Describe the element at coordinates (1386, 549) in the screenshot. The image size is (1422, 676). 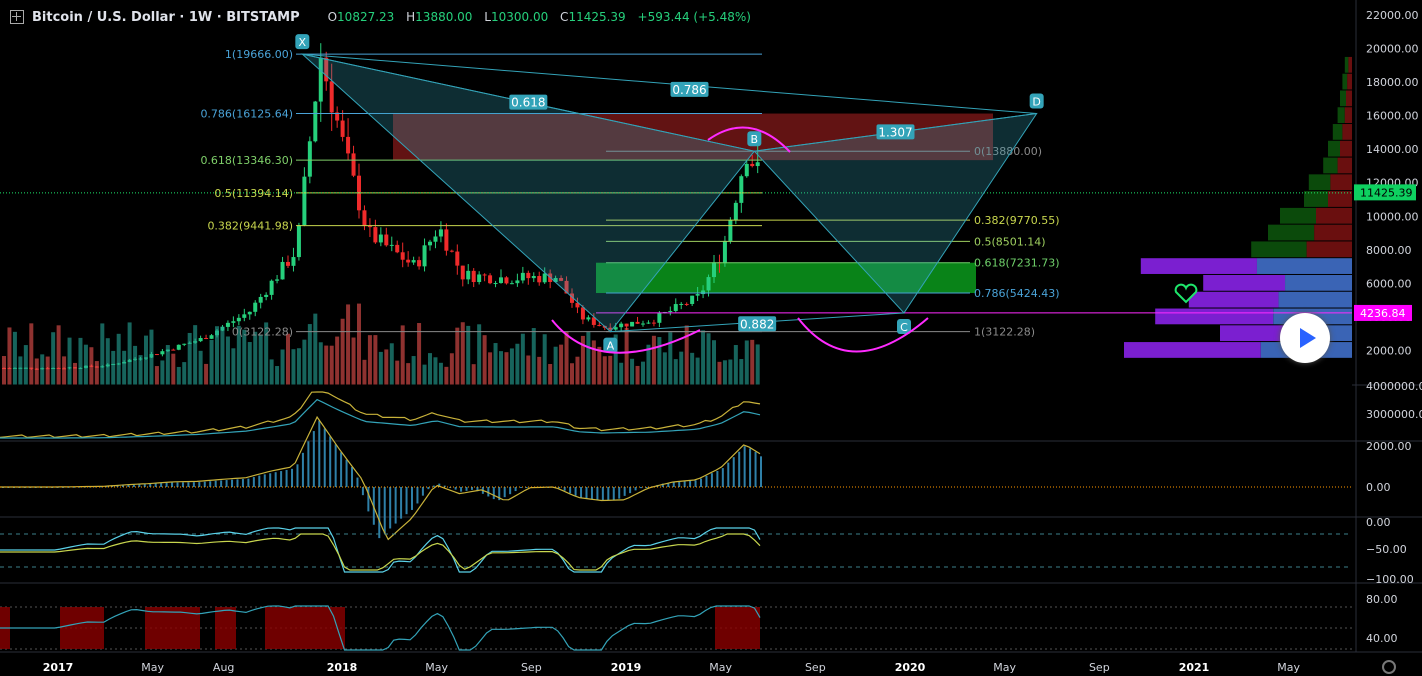
I see `indicator-tick-label: −50.00` at that location.